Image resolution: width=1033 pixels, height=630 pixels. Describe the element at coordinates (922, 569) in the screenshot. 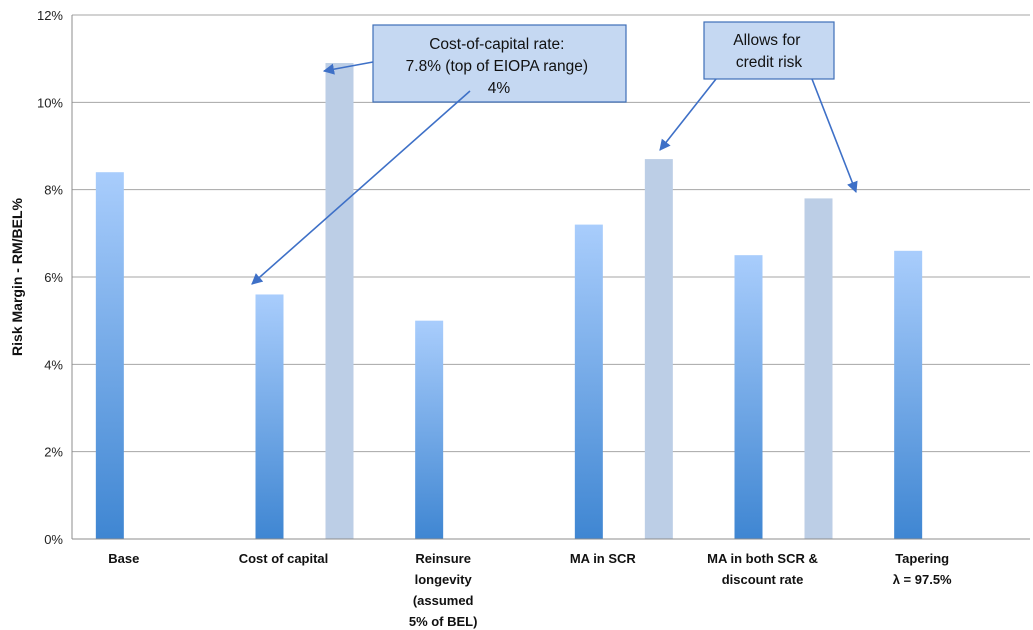

I see `x-tick-label: Tapering λ = 97.5%` at that location.